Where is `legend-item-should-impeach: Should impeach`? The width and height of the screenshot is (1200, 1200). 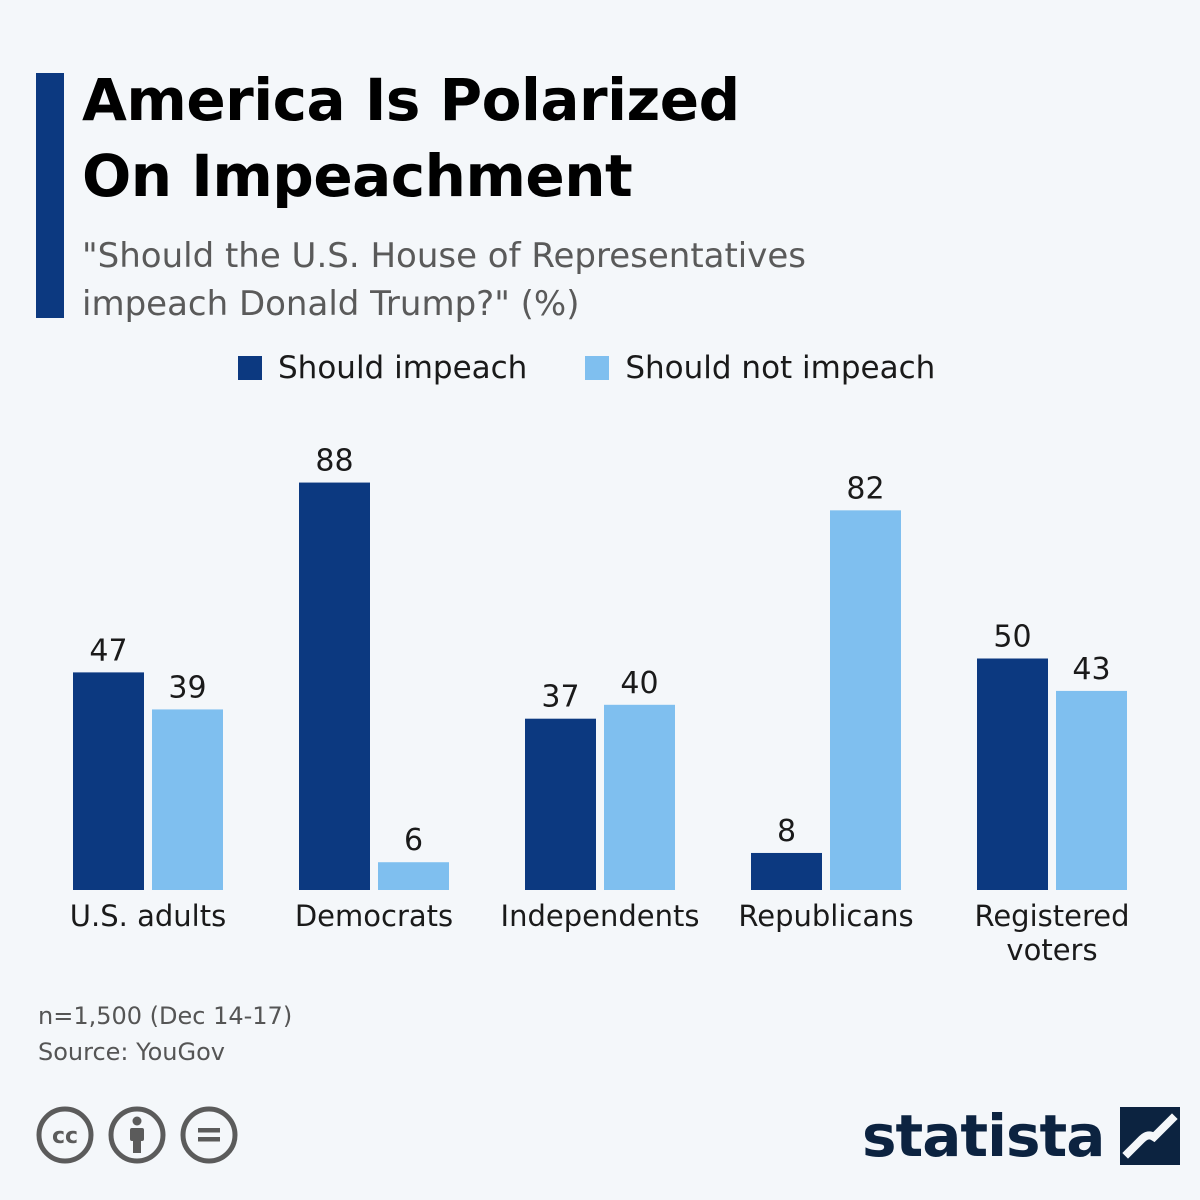
legend-item-should-impeach: Should impeach is located at coordinates (382, 368).